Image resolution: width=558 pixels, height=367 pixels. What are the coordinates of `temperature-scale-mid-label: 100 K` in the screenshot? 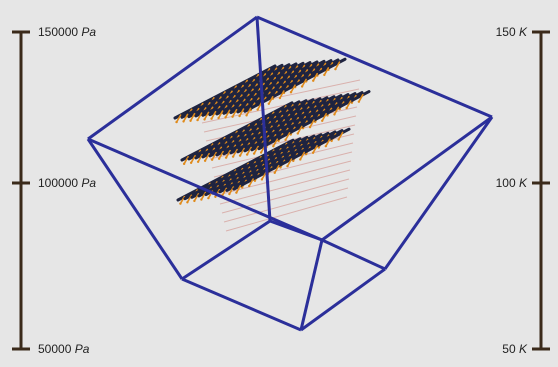 It's located at (512, 183).